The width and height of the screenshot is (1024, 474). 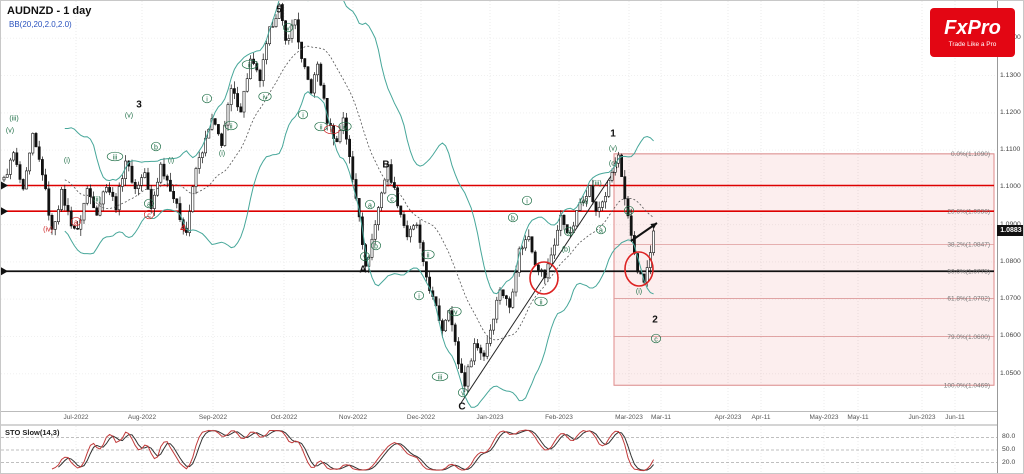 I want to click on fib-level-label: 38.2%(1.0847), so click(x=968, y=245).